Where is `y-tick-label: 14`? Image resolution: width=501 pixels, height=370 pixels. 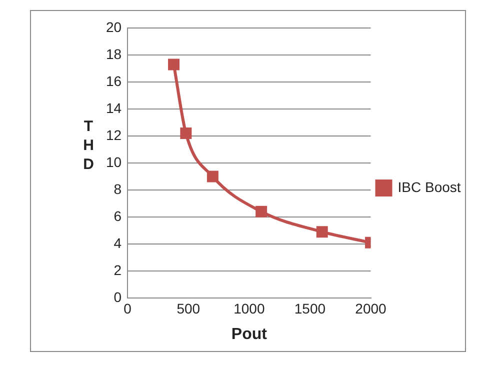
y-tick-label: 14 is located at coordinates (114, 108).